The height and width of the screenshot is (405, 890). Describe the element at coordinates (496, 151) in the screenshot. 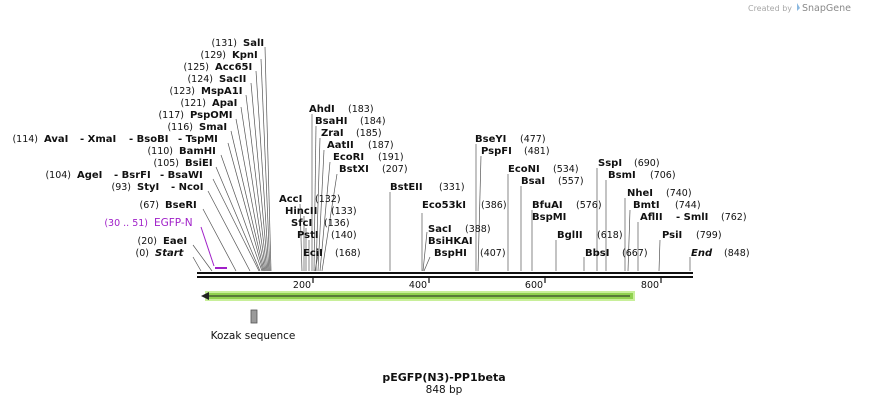

I see `site-pspfi: PspFI` at that location.